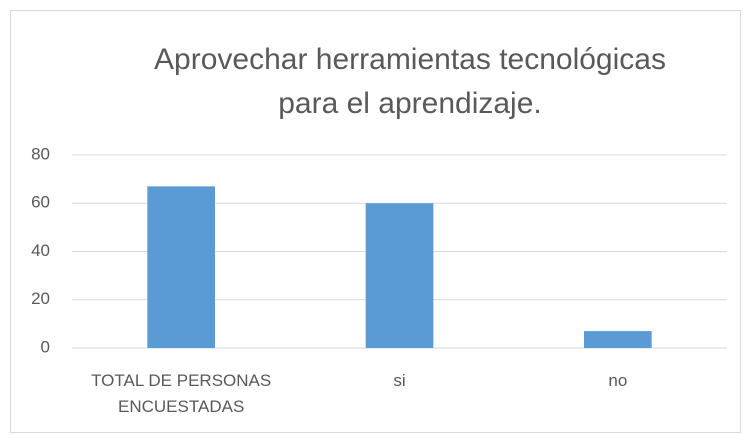  What do you see at coordinates (40, 202) in the screenshot?
I see `y-tick-label: 60` at bounding box center [40, 202].